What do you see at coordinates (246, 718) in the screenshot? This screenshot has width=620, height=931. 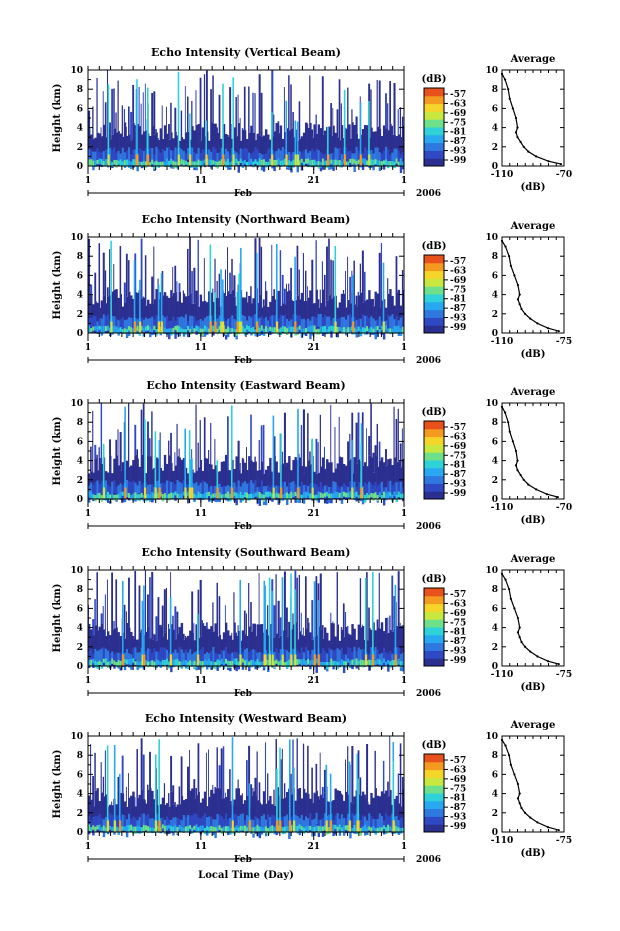 I see `panel-title: Echo Intensity (Westward Beam)` at bounding box center [246, 718].